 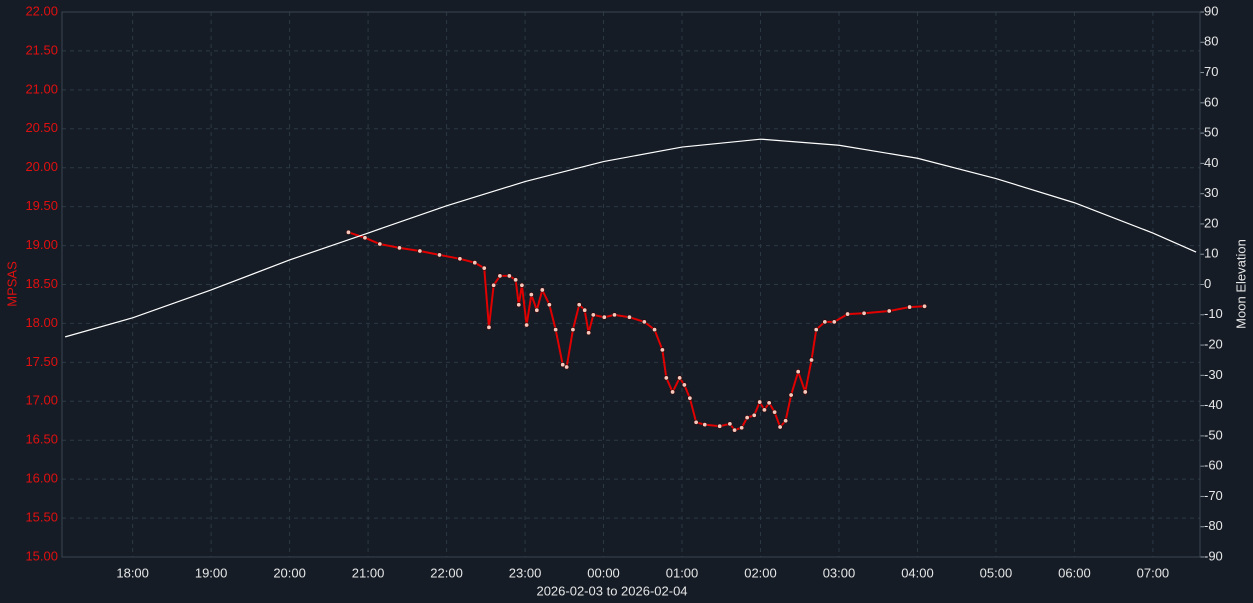 What do you see at coordinates (1213, 343) in the screenshot?
I see `y2-tick-label: -20` at bounding box center [1213, 343].